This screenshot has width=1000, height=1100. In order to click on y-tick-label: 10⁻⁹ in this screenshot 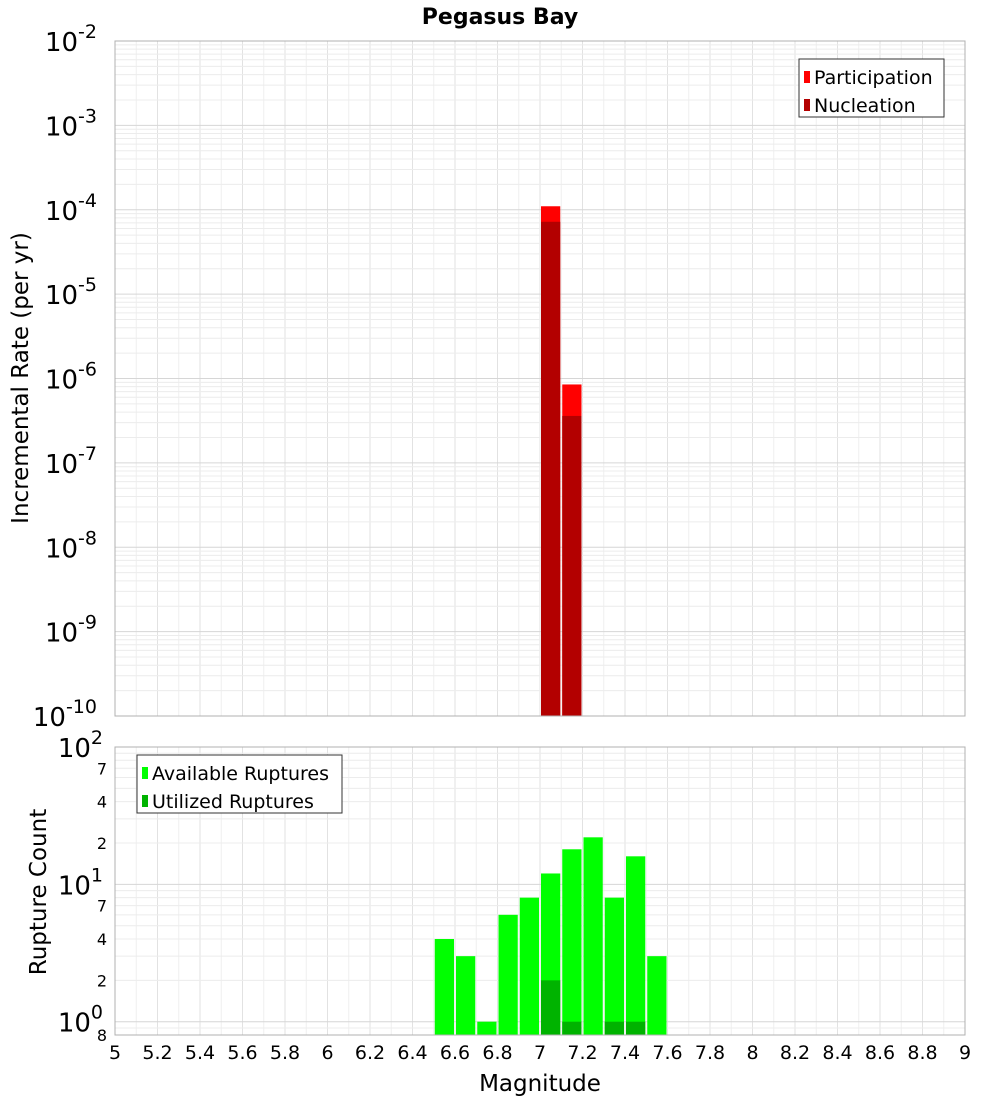, I will do `click(71, 630)`.